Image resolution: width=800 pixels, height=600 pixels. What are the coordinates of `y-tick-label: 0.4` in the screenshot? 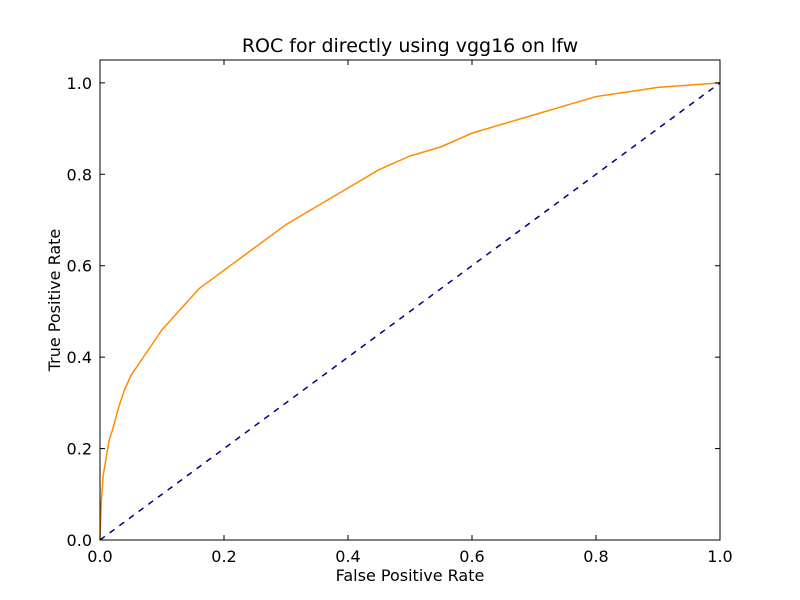 It's located at (79, 357).